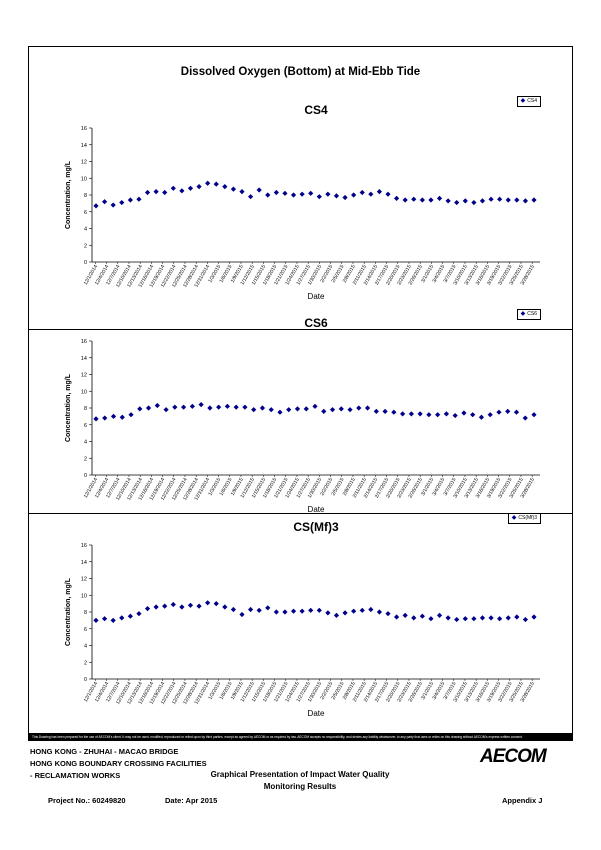 The height and width of the screenshot is (850, 601). I want to click on y-tick-label: 16, so click(84, 129).